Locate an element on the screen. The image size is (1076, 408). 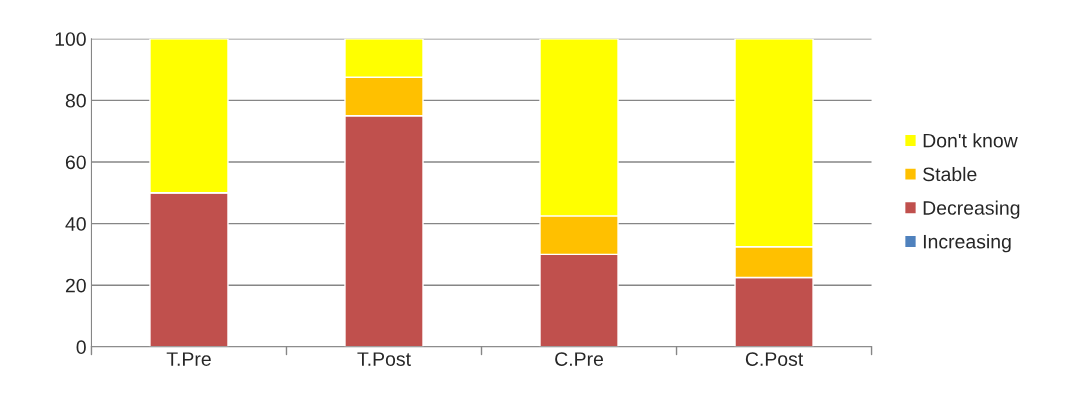
x-tick-label: C.Pre is located at coordinates (579, 359).